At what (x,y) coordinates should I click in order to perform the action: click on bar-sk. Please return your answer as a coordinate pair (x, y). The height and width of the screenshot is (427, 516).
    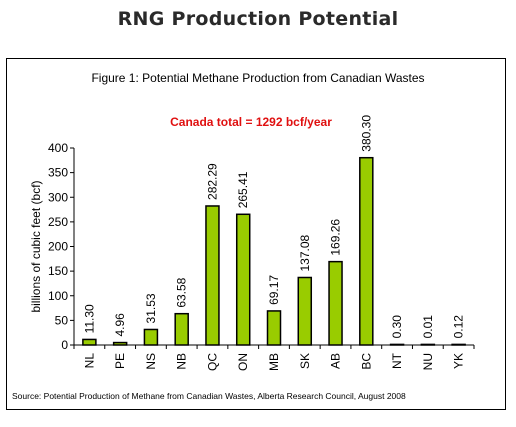
    Looking at the image, I should click on (305, 311).